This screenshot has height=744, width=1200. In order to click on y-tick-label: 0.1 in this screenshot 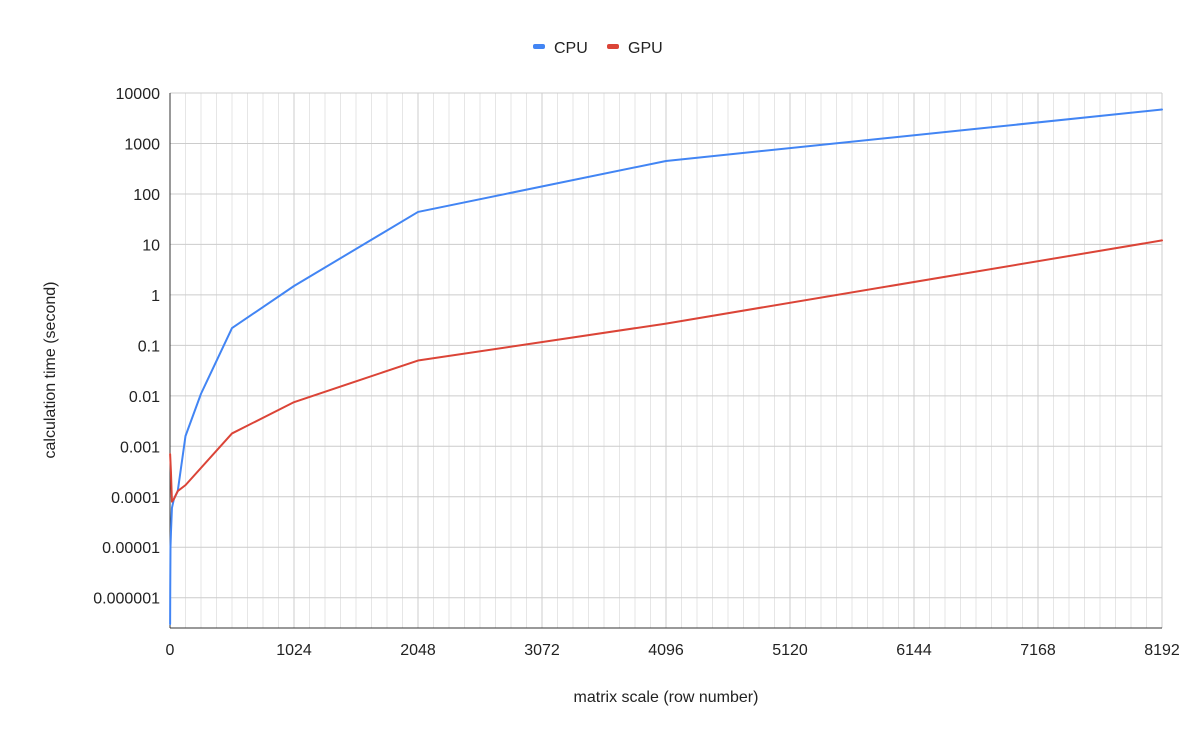, I will do `click(149, 346)`.